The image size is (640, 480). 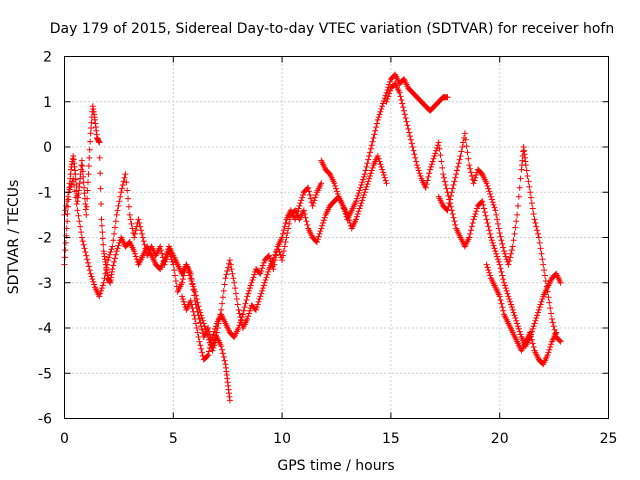 I want to click on x-tick-label: 5, so click(x=173, y=439).